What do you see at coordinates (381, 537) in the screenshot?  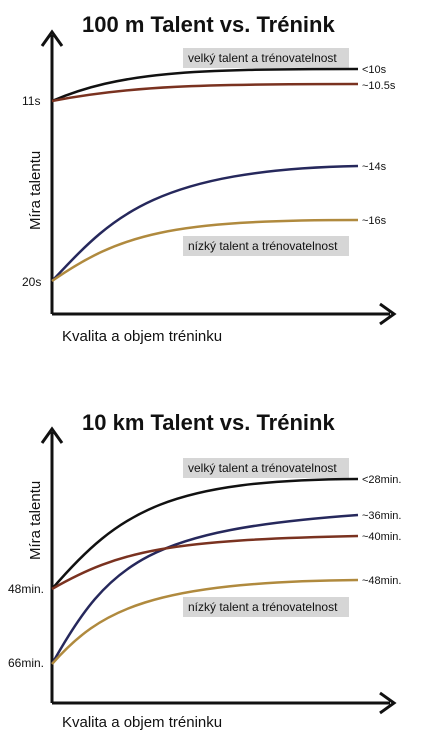 I see `chart-2-end-label-40min: ~40min.` at bounding box center [381, 537].